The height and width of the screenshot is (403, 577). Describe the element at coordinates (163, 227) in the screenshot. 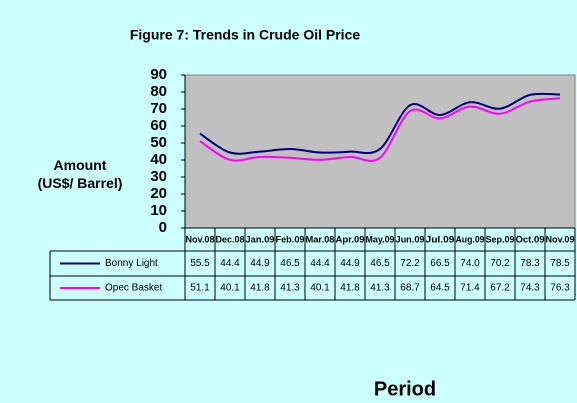

I see `y-tick-label: 0` at that location.